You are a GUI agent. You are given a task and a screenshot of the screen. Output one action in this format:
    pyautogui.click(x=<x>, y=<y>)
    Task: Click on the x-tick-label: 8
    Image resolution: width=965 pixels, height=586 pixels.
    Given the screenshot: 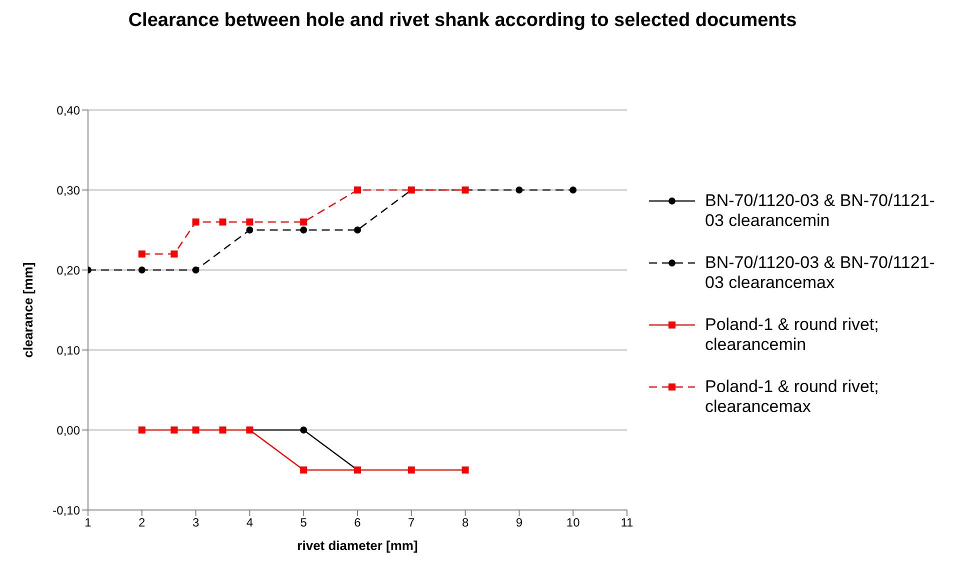 What is the action you would take?
    pyautogui.click(x=465, y=523)
    